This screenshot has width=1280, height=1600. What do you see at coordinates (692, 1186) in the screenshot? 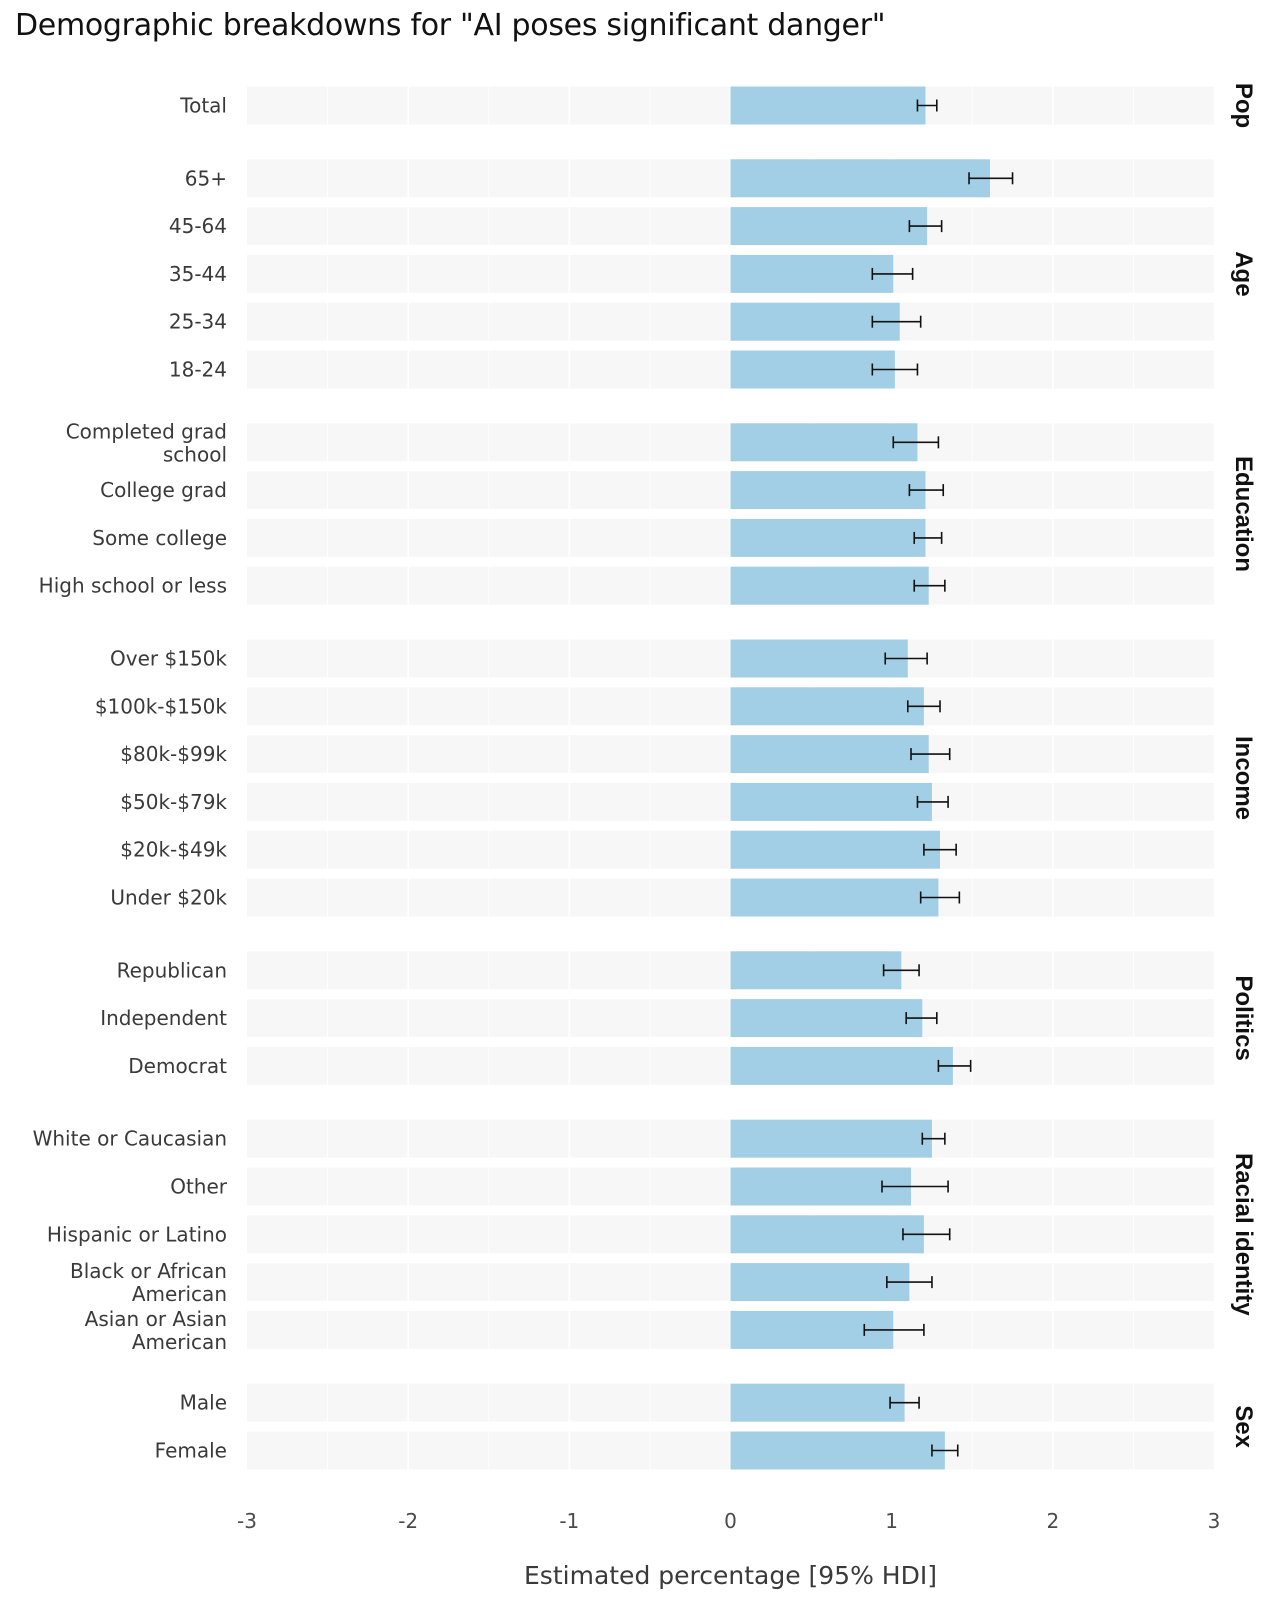
I see `bar-row: Other` at bounding box center [692, 1186].